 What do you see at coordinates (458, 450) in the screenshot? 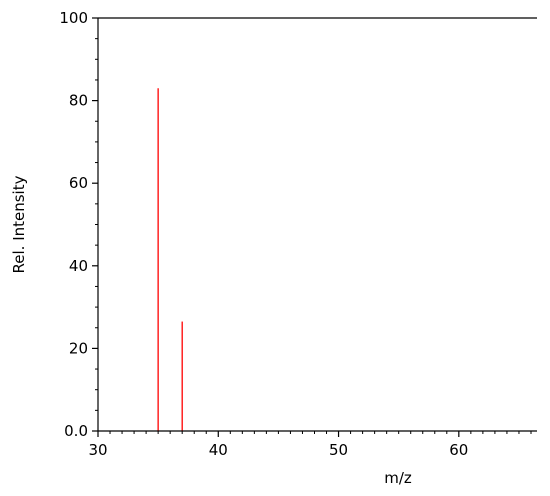
I see `x-tick-label: 60` at bounding box center [458, 450].